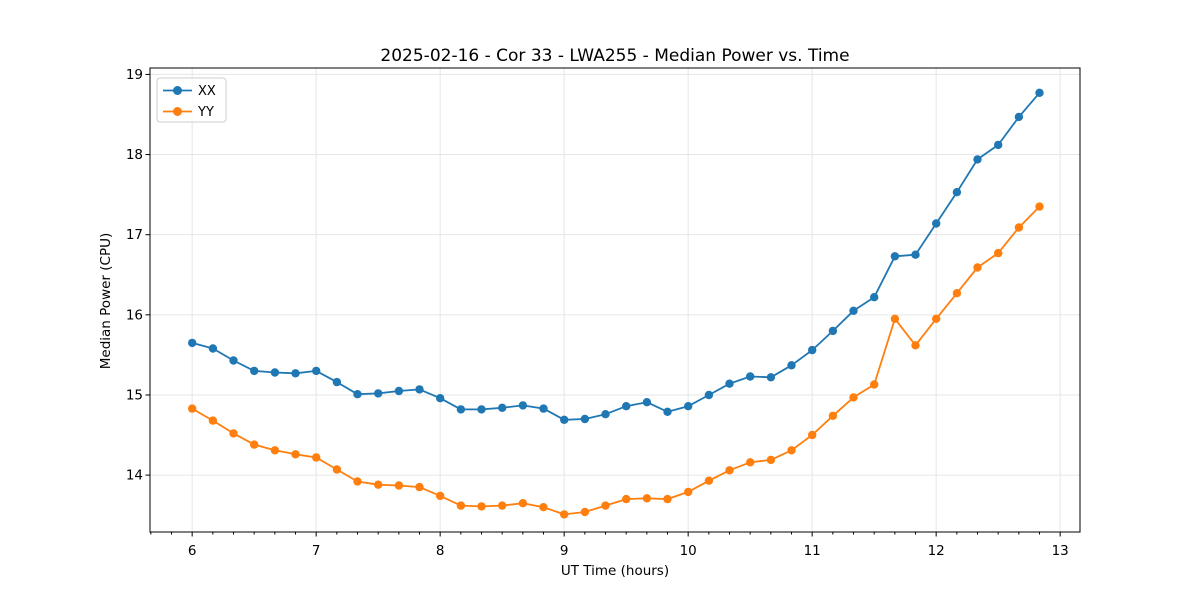  Describe the element at coordinates (316, 551) in the screenshot. I see `x-tick-label: 7` at that location.